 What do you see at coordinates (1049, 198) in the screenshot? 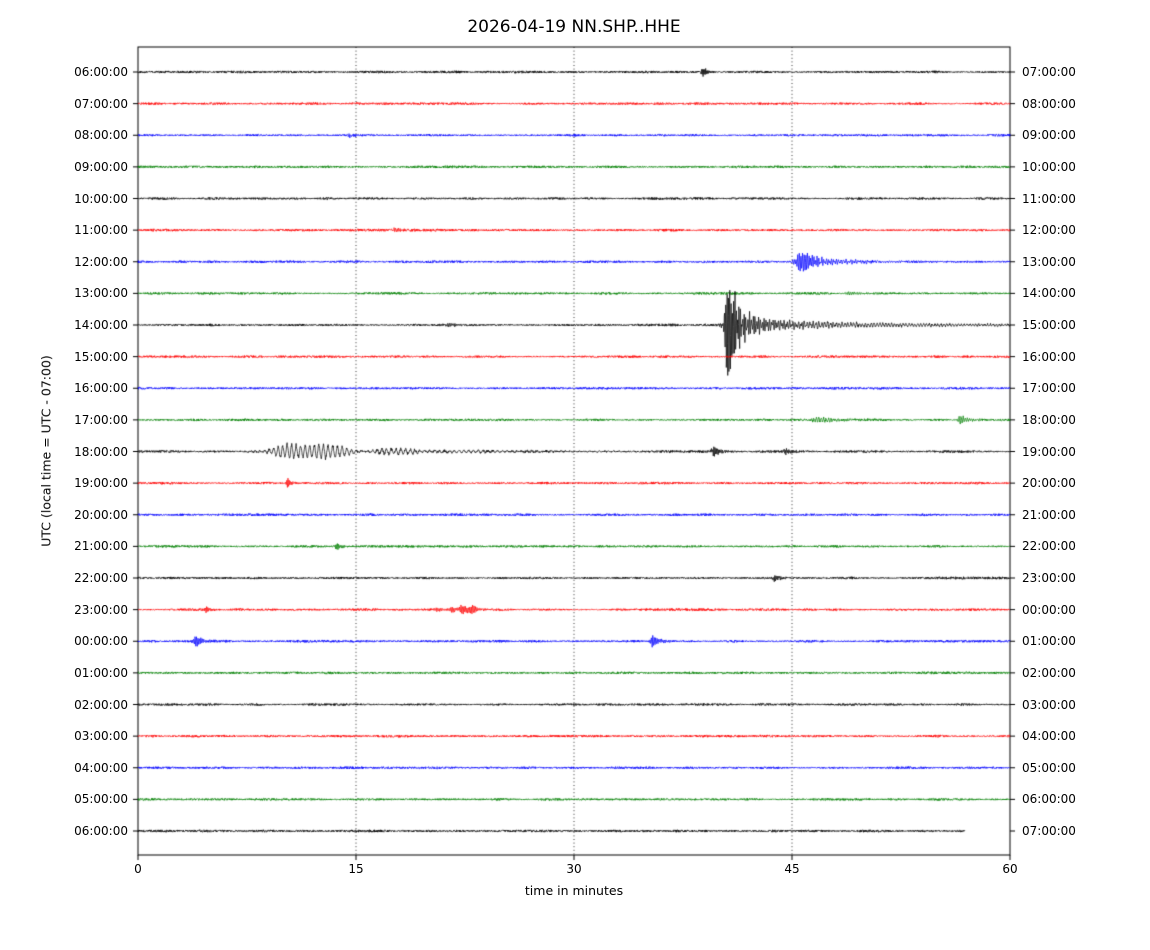
I see `local-time-label: 11:00:00` at bounding box center [1049, 198].